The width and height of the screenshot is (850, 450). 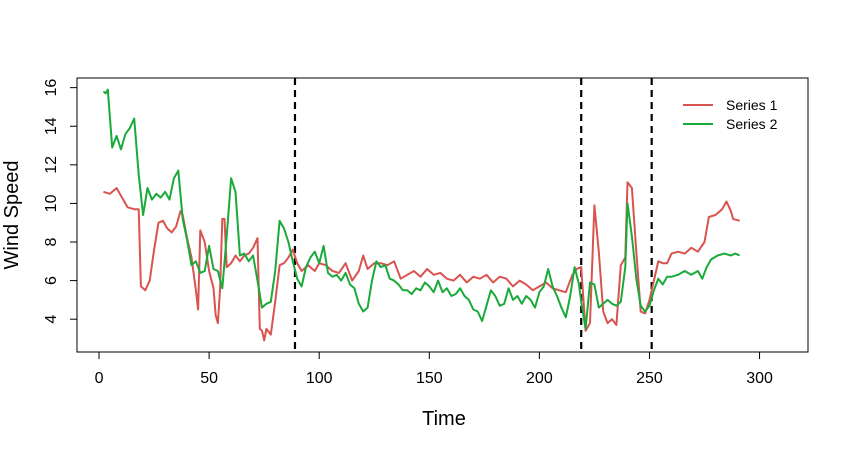 What do you see at coordinates (752, 105) in the screenshot?
I see `legend-label-1: Series 1` at bounding box center [752, 105].